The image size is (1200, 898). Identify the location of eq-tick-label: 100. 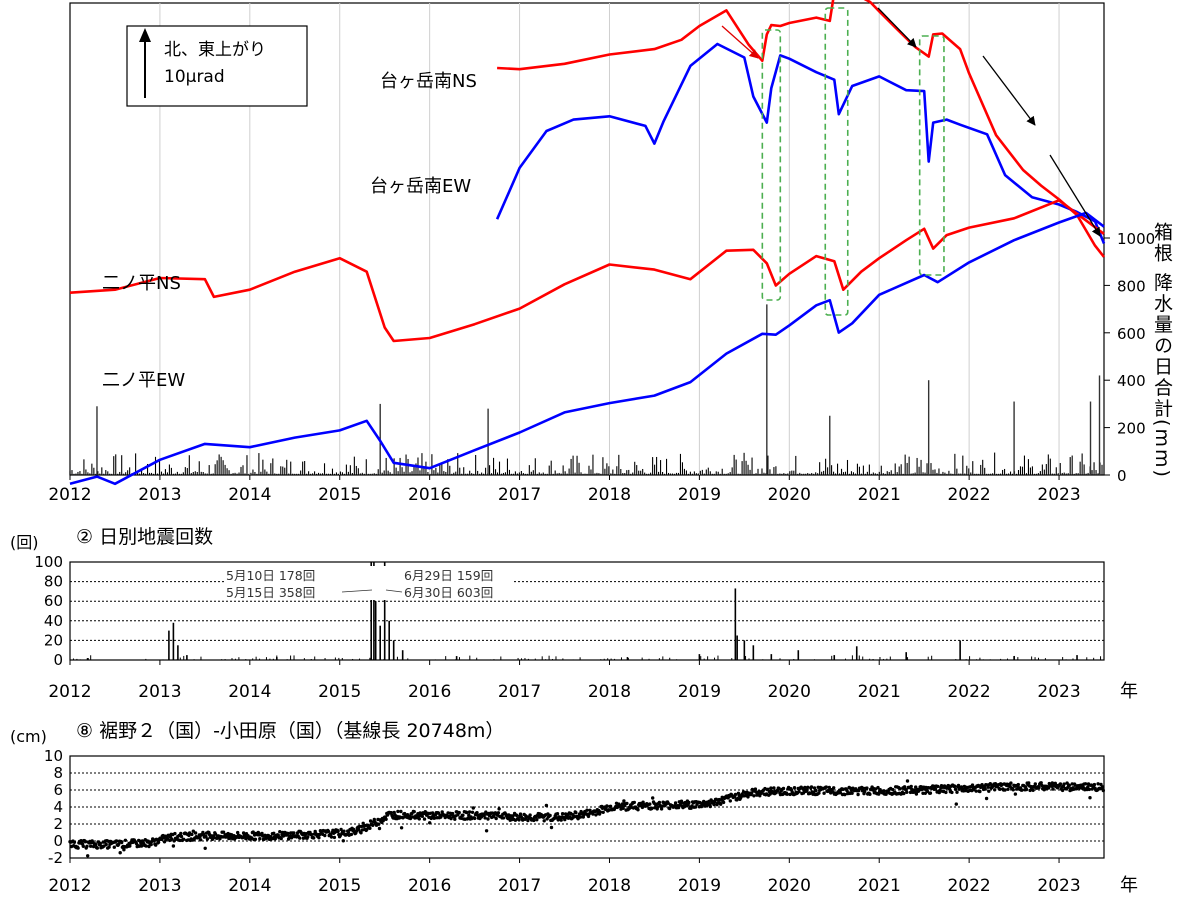
(48, 562).